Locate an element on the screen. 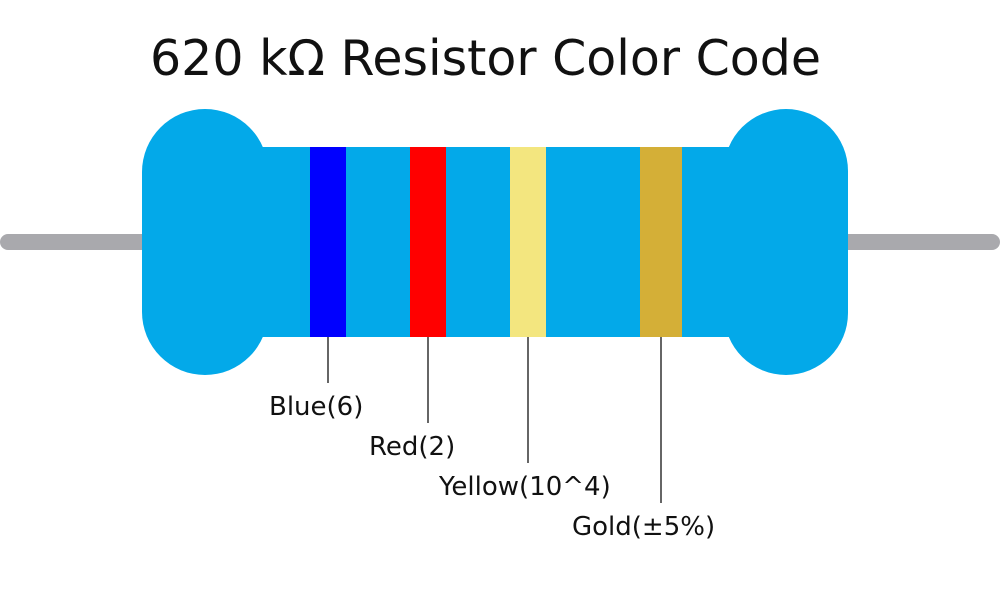 Image resolution: width=1006 pixels, height=607 pixels. band-gold is located at coordinates (661, 242).